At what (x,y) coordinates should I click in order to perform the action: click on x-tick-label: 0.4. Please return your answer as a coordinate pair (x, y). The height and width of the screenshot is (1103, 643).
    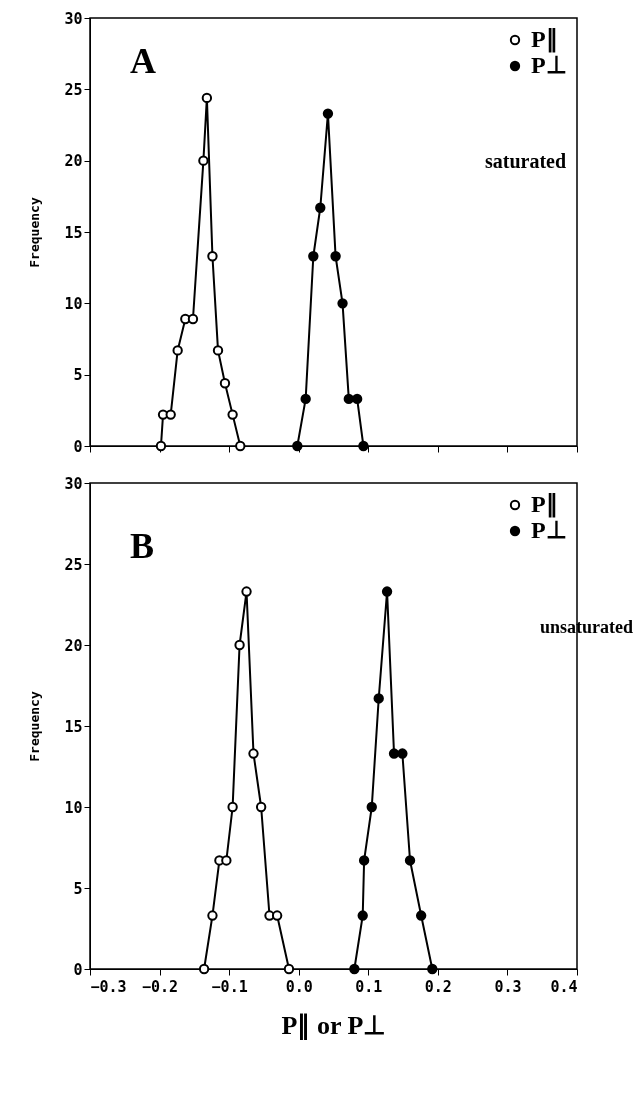
    Looking at the image, I should click on (564, 986).